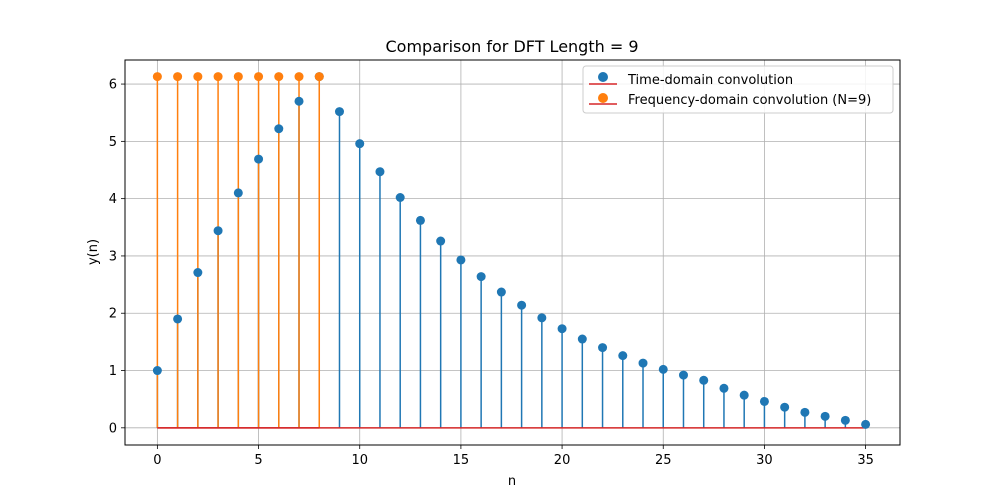  What do you see at coordinates (359, 460) in the screenshot?
I see `x-tick-label: 10` at bounding box center [359, 460].